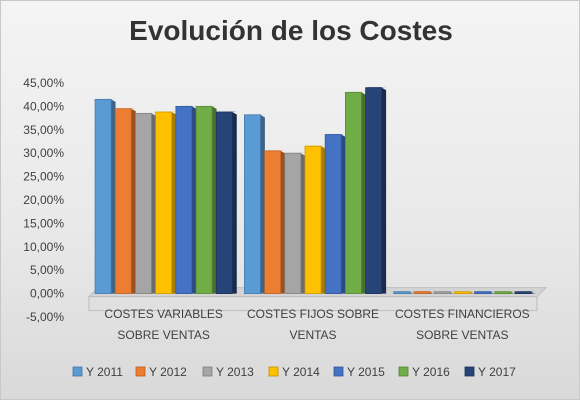 This screenshot has width=580, height=401. I want to click on legend-item: Y 2013, so click(228, 372).